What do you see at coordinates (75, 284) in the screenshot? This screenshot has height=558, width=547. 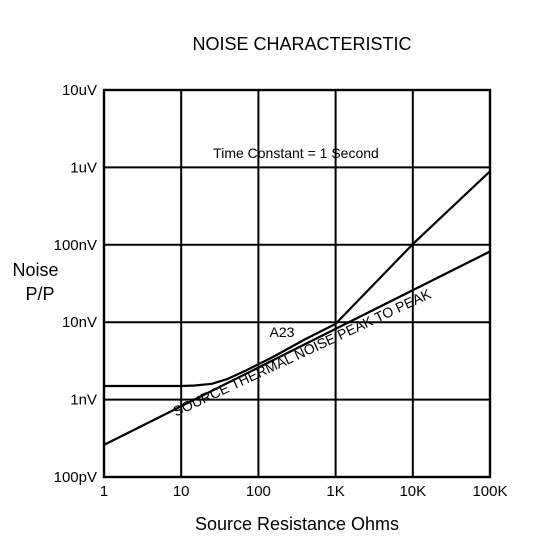 I see `y-tick-labels: 100pV 1nV 10nV 100nV 1uV 10uV` at bounding box center [75, 284].